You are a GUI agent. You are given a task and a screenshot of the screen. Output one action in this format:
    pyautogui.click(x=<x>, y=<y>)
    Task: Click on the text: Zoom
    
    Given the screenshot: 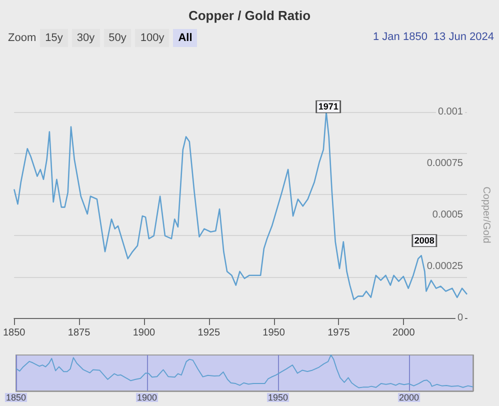 What is the action you would take?
    pyautogui.click(x=22, y=38)
    